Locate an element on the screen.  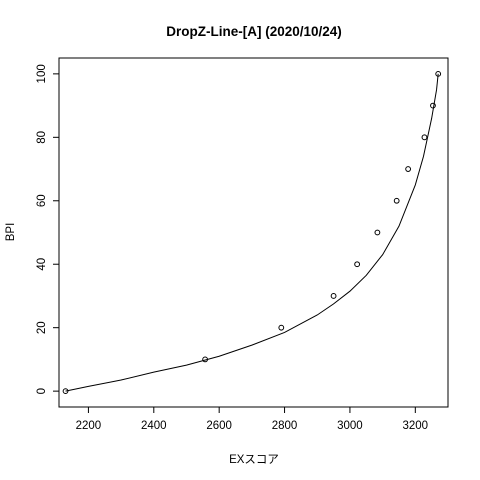
x-axis-label: EXスコア is located at coordinates (254, 460).